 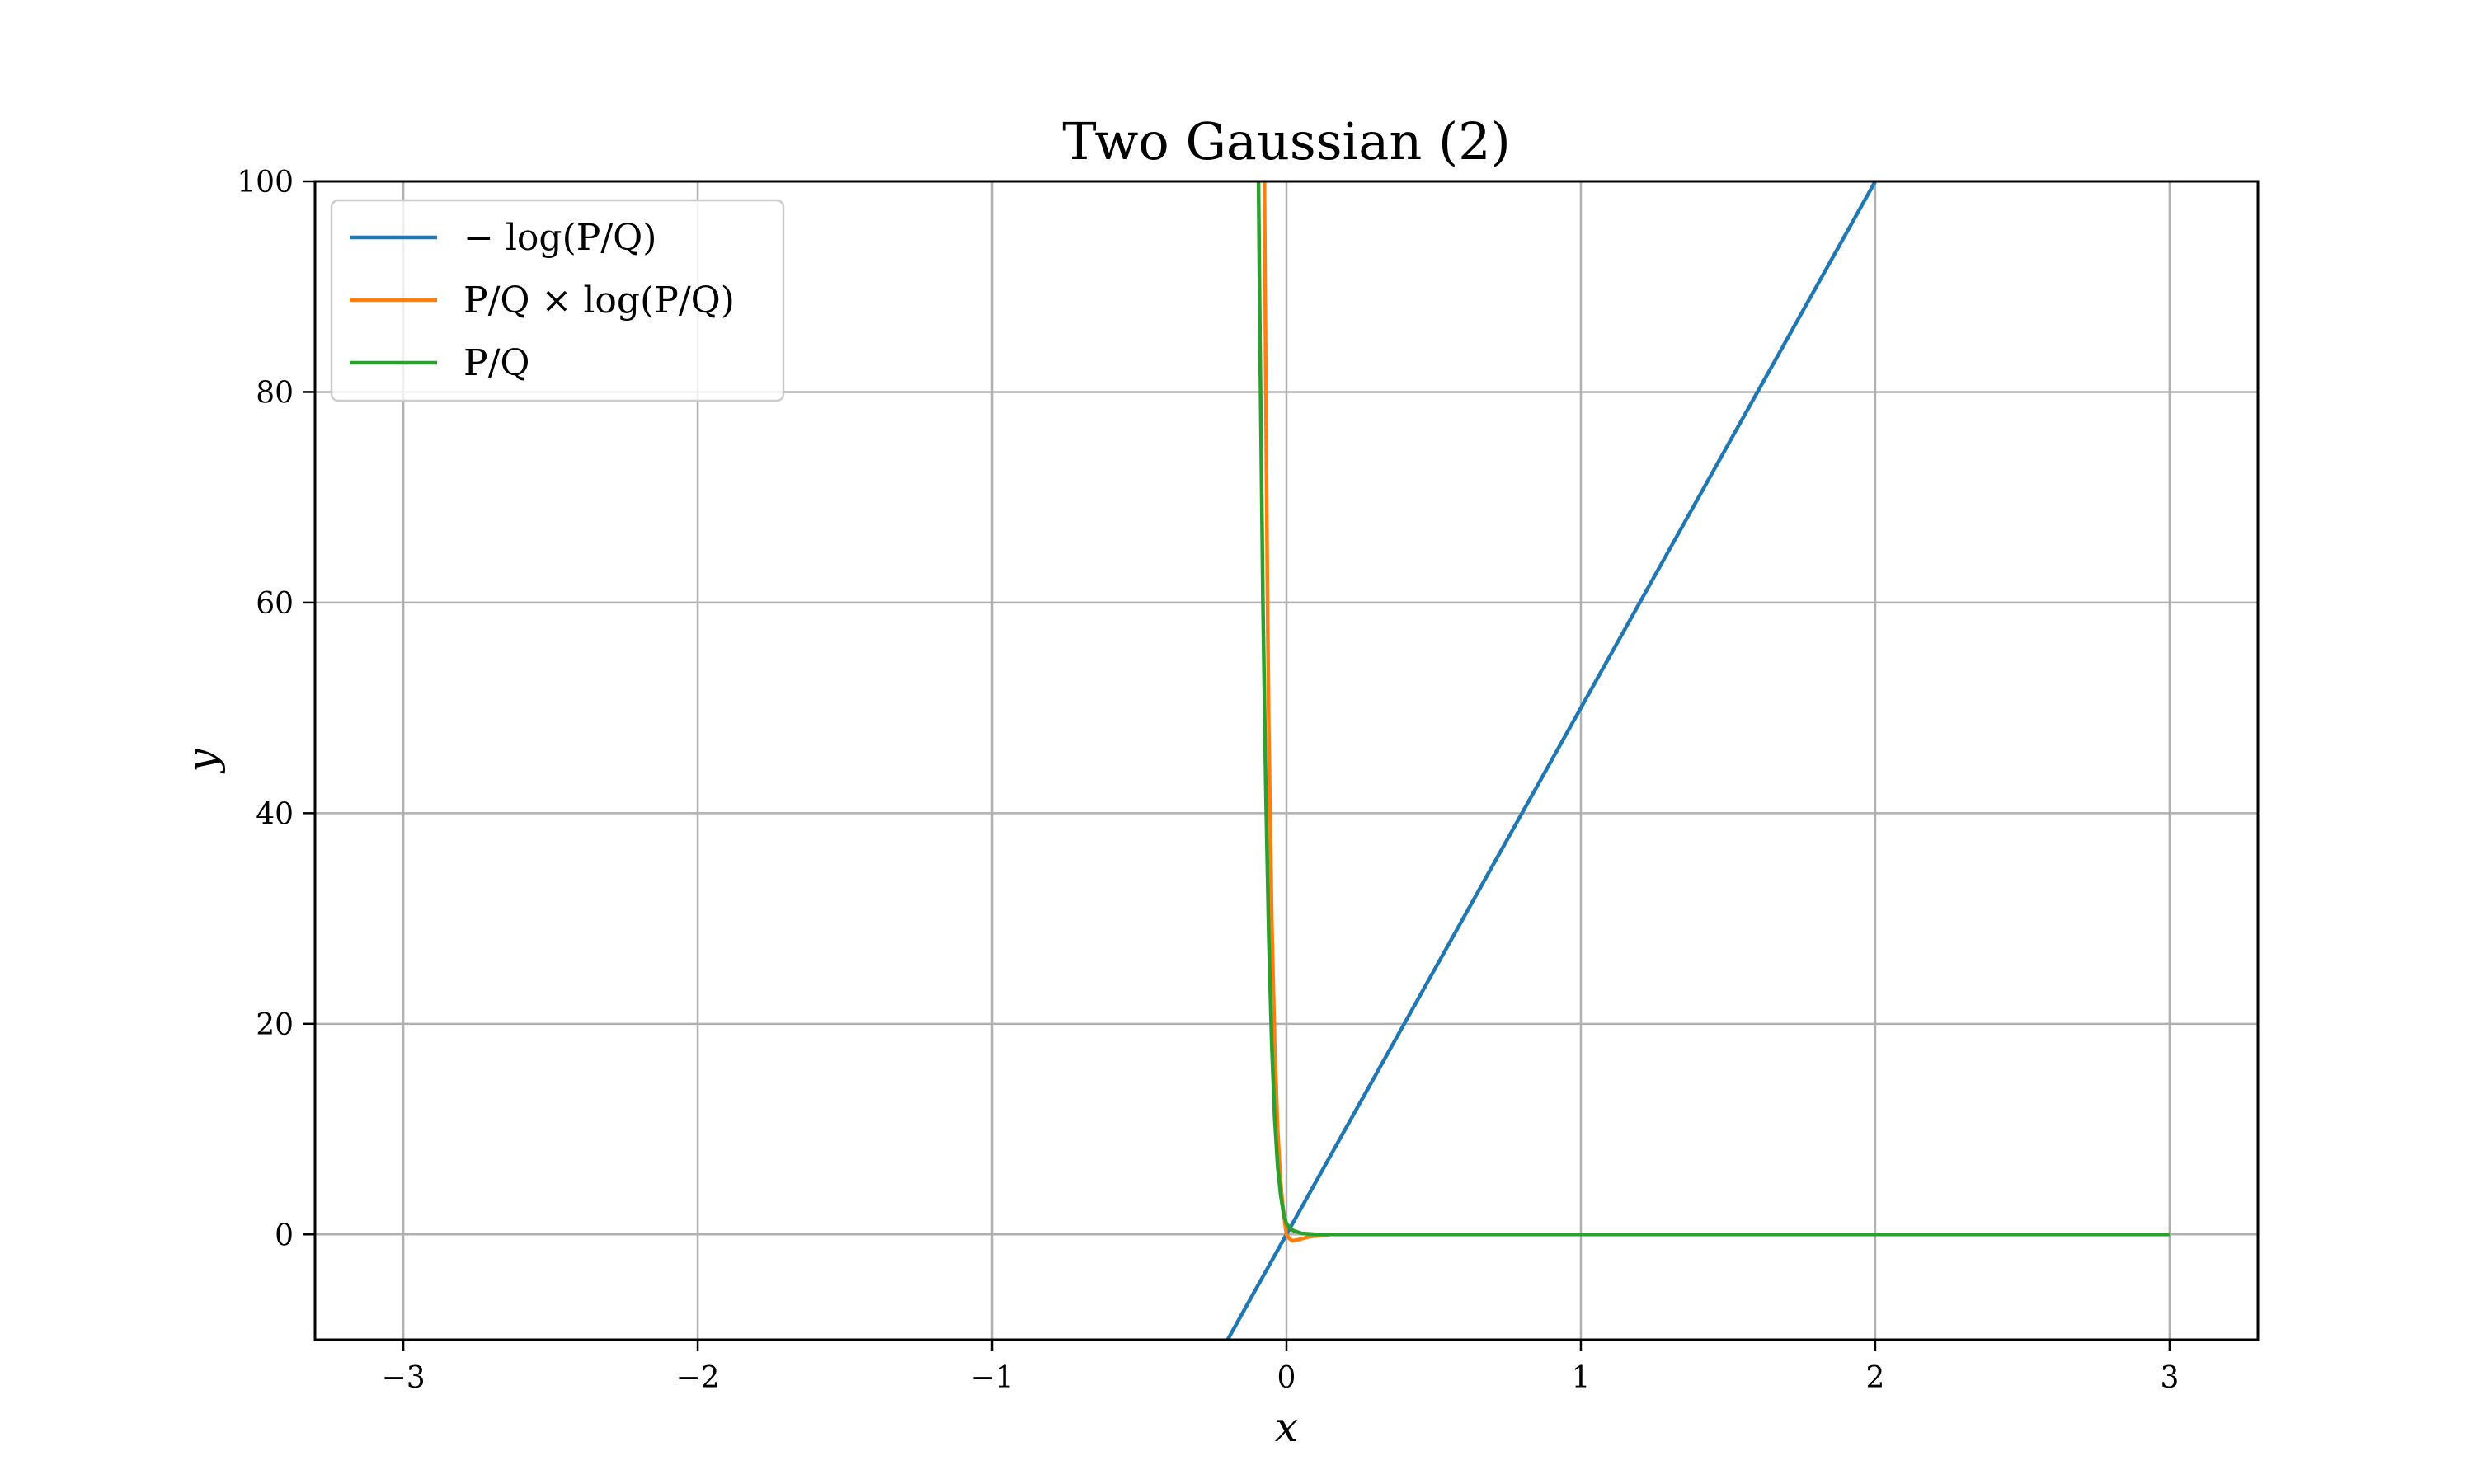 I want to click on legend-label: P/Q × log(P/Q), so click(x=599, y=300).